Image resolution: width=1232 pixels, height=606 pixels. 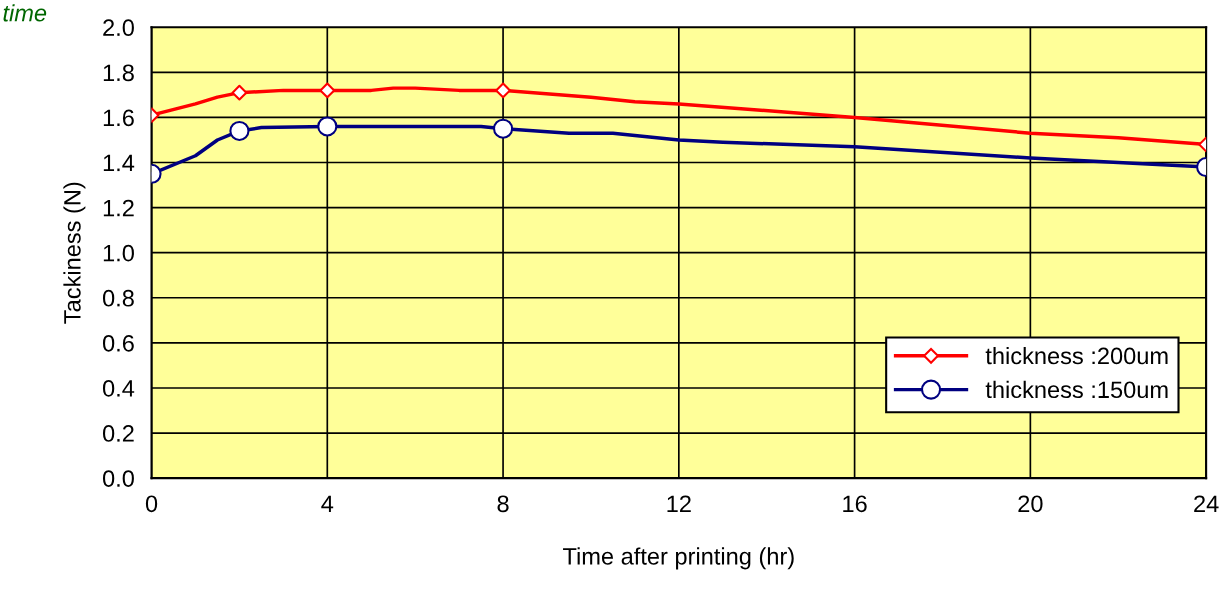 I want to click on text: time, so click(x=25, y=13).